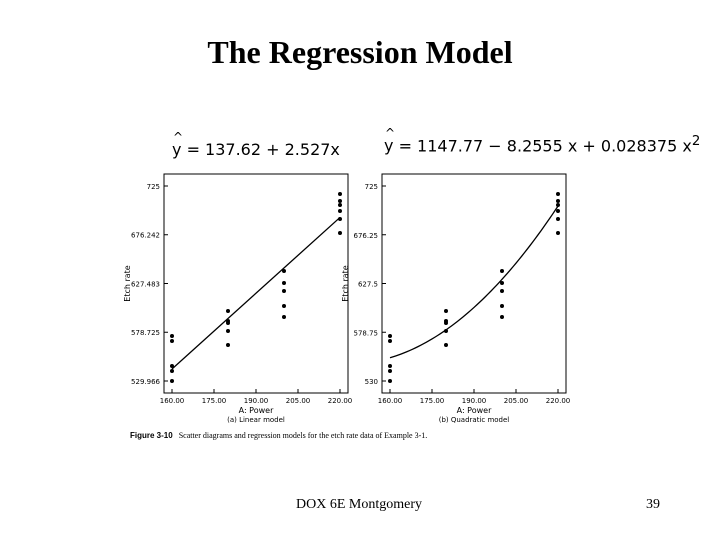 This screenshot has height=540, width=720. I want to click on y-tick-label: 578.75, so click(366, 333).